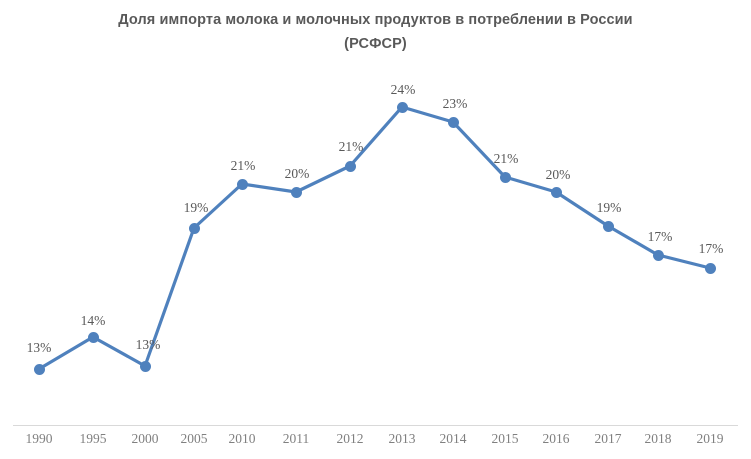  Describe the element at coordinates (402, 438) in the screenshot. I see `x-axis-tick-label: 2013` at that location.